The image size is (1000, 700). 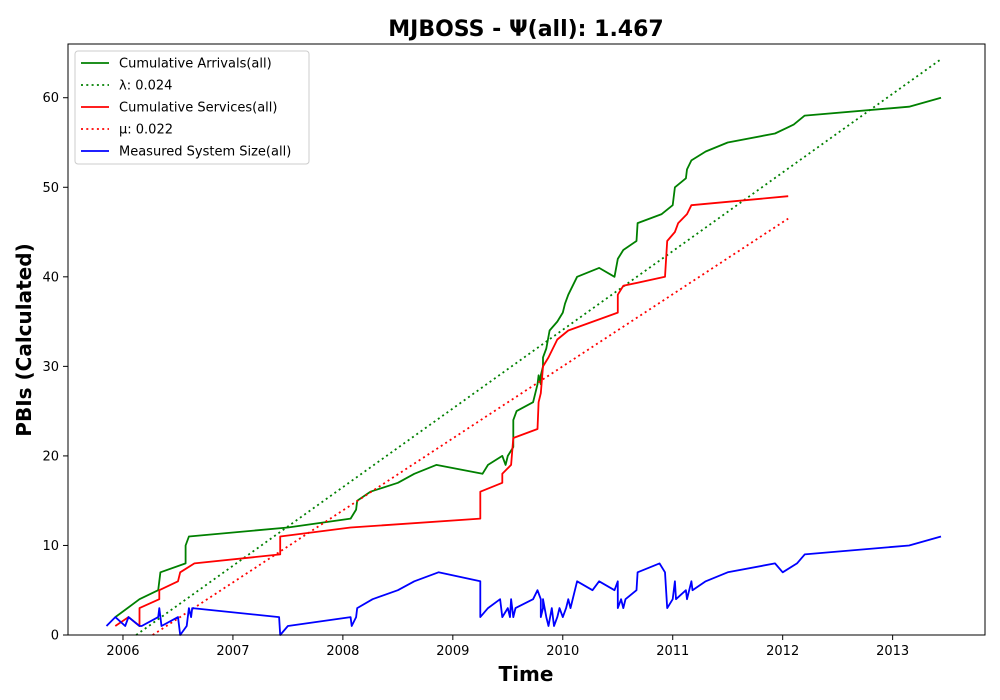 I want to click on chart-title: MJBOSS - Ψ(all): 1.467, so click(x=525, y=29).